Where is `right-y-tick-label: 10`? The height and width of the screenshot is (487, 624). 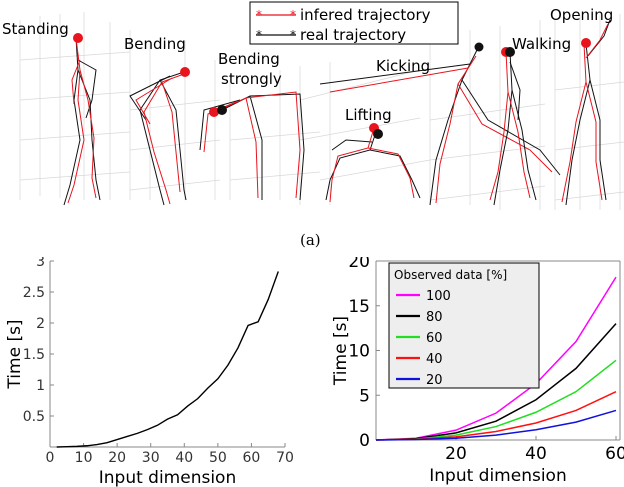 right-y-tick-label: 10 is located at coordinates (359, 352).